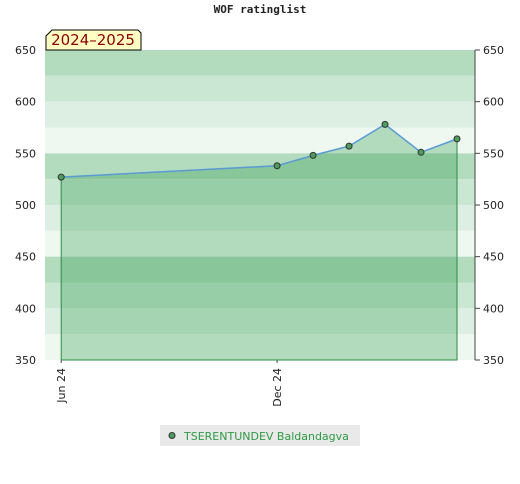 The image size is (520, 484). I want to click on y2-tick-label: 600, so click(493, 102).